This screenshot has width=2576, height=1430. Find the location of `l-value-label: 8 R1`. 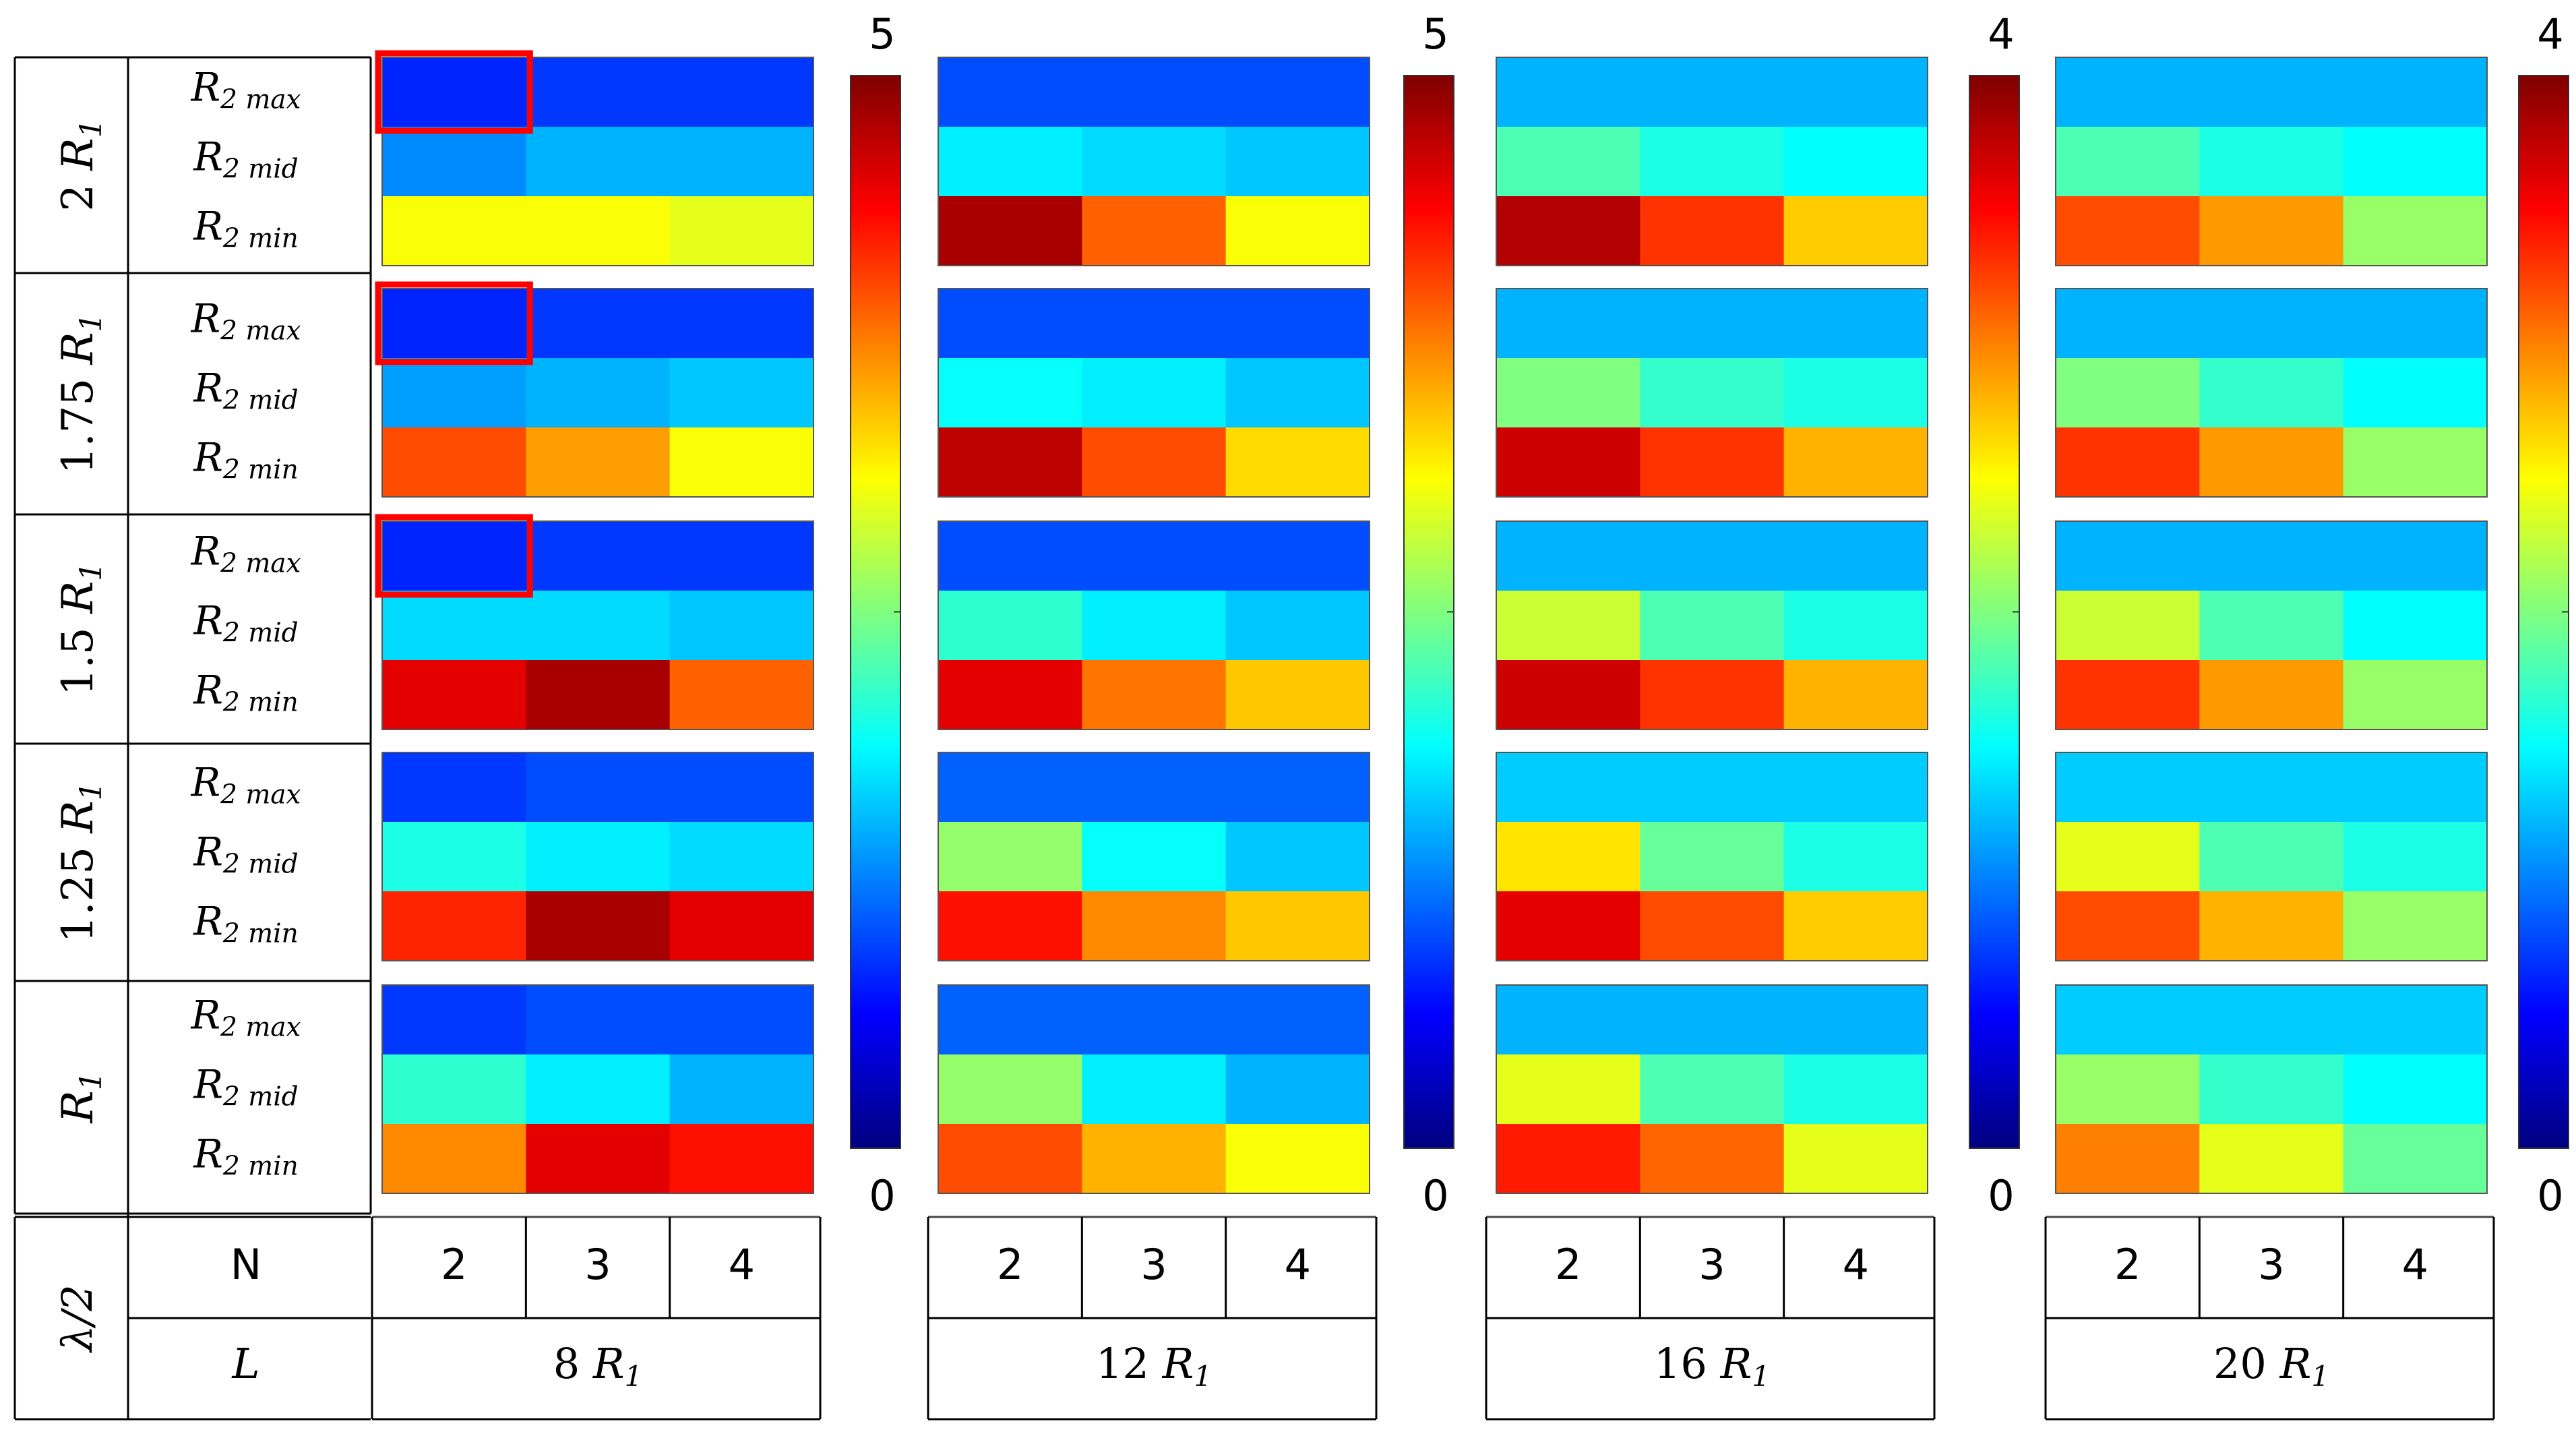

l-value-label: 8 R1 is located at coordinates (598, 1366).